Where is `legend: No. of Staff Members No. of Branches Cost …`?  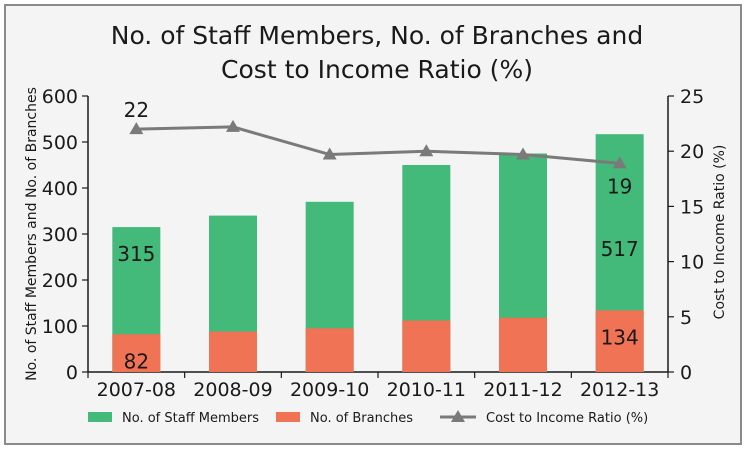 legend: No. of Staff Members No. of Branches Cost … is located at coordinates (368, 418).